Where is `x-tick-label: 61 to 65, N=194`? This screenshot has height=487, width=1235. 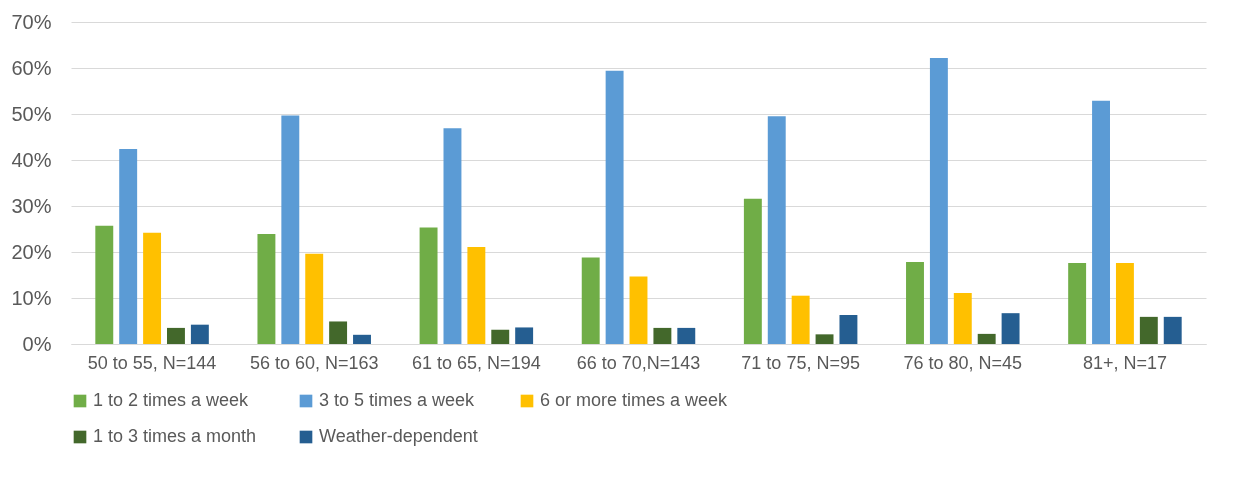
x-tick-label: 61 to 65, N=194 is located at coordinates (476, 362).